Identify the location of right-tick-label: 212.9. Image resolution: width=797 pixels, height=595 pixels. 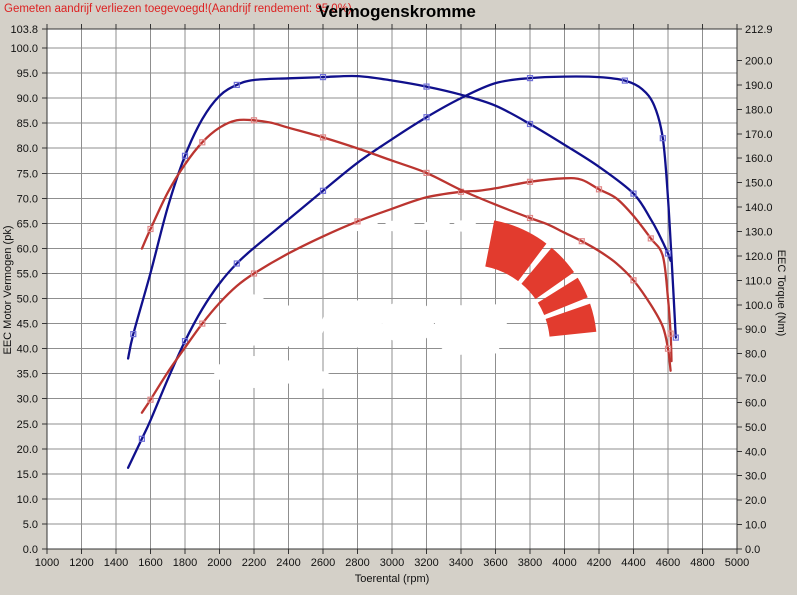
(759, 30).